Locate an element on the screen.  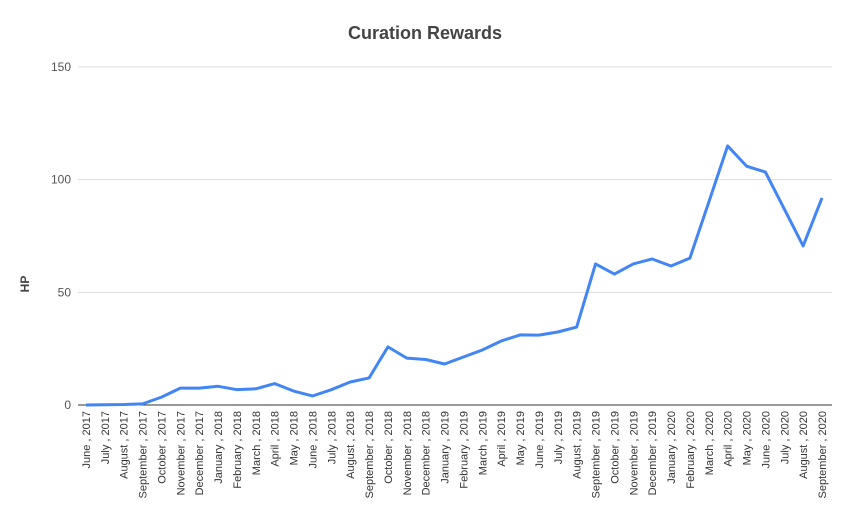
x-tick-label: August , 2019 is located at coordinates (578, 445).